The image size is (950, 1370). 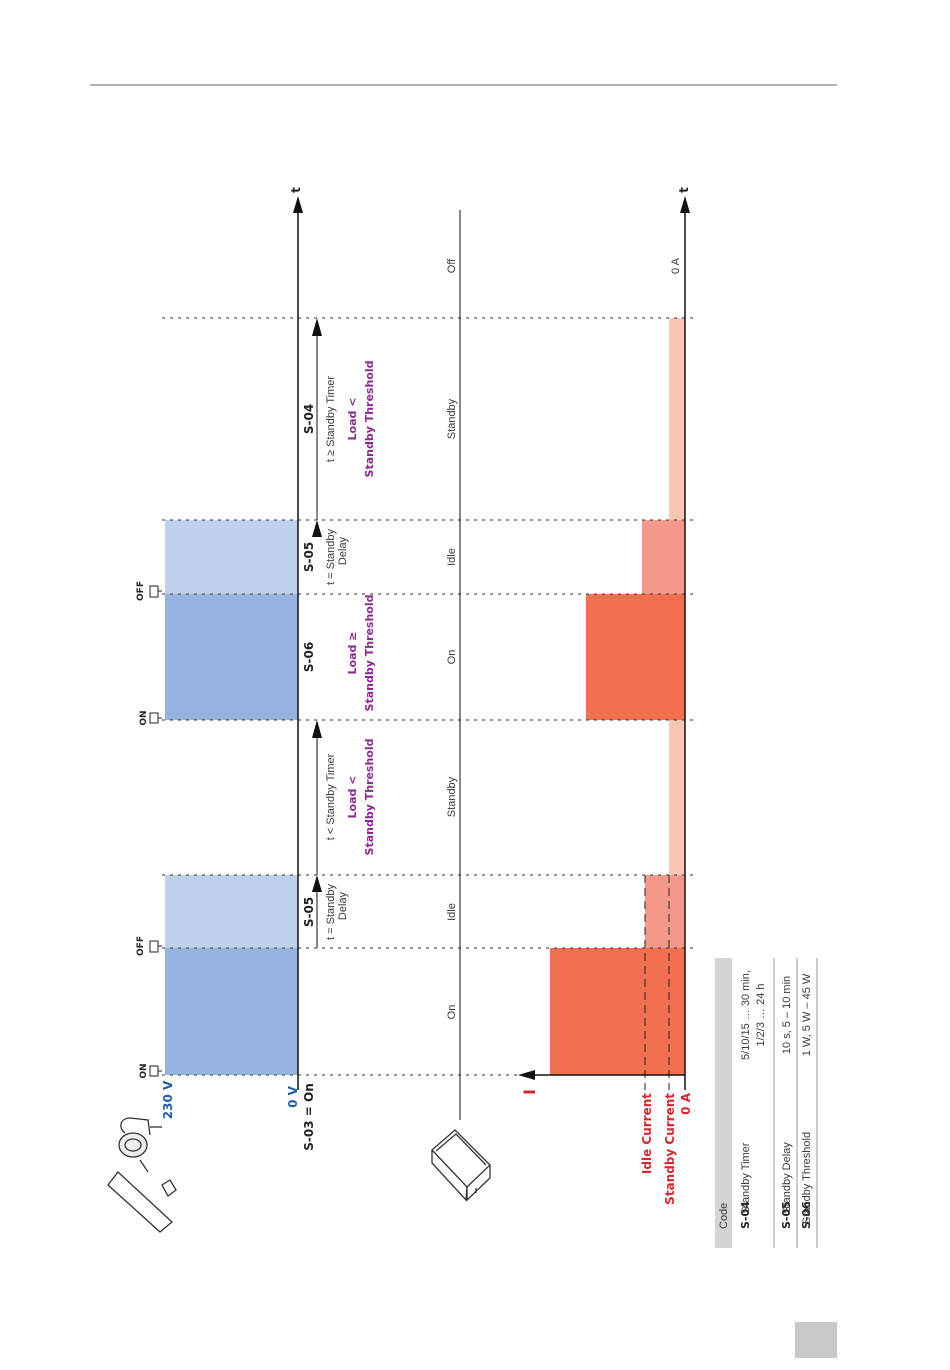 I want to click on s05c-code: S-05, so click(x=309, y=557).